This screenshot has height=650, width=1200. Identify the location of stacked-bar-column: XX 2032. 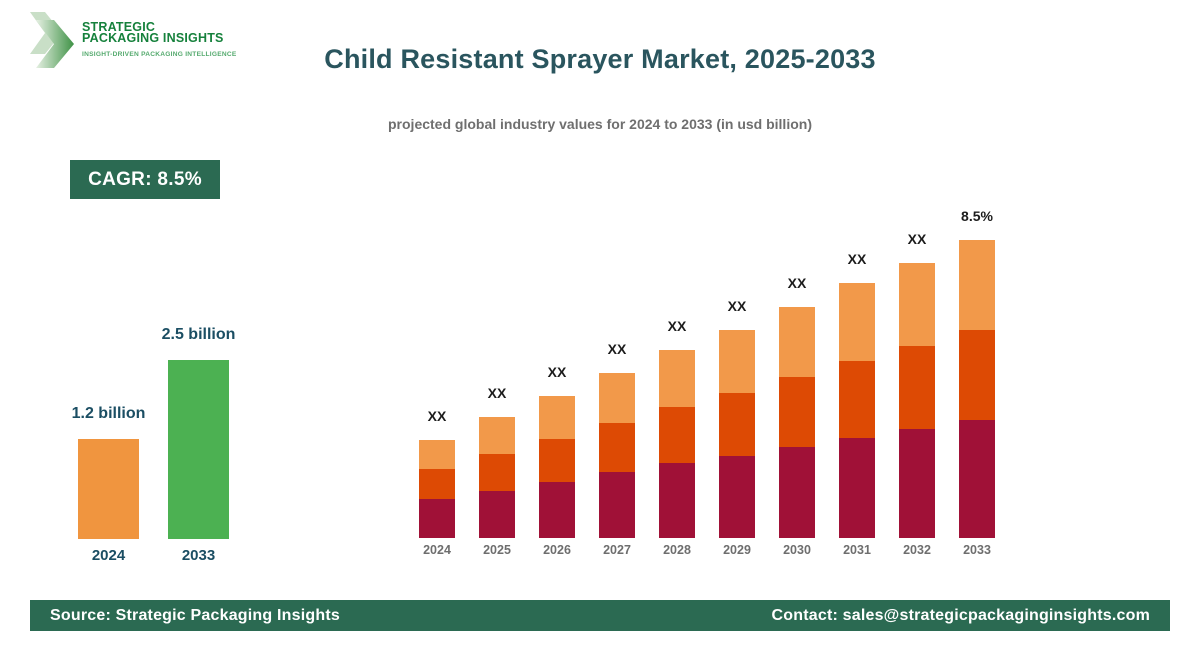
(917, 394).